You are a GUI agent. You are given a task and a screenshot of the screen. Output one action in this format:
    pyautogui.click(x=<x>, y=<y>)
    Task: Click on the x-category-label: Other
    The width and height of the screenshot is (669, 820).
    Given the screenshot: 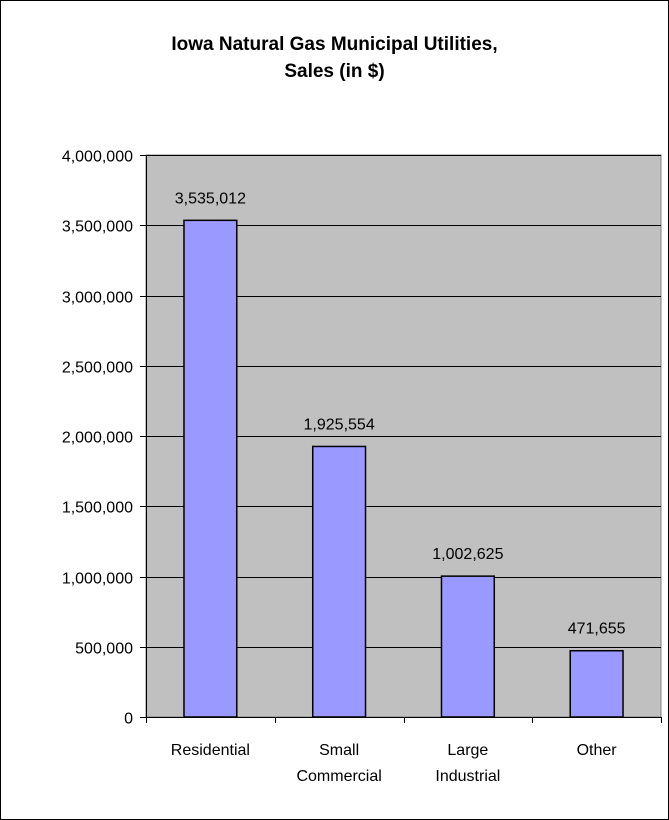 What is the action you would take?
    pyautogui.click(x=597, y=750)
    